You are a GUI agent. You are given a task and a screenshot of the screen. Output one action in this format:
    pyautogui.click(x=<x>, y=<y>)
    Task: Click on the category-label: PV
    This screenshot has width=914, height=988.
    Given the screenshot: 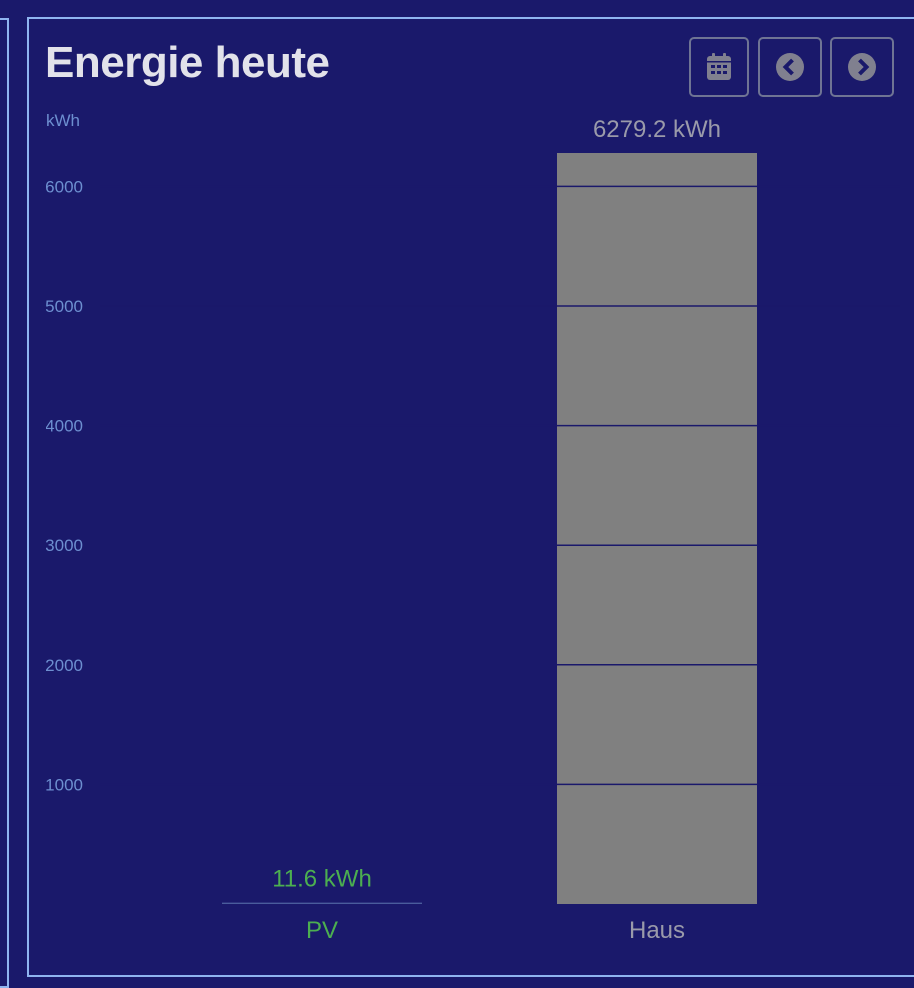 What is the action you would take?
    pyautogui.click(x=322, y=930)
    